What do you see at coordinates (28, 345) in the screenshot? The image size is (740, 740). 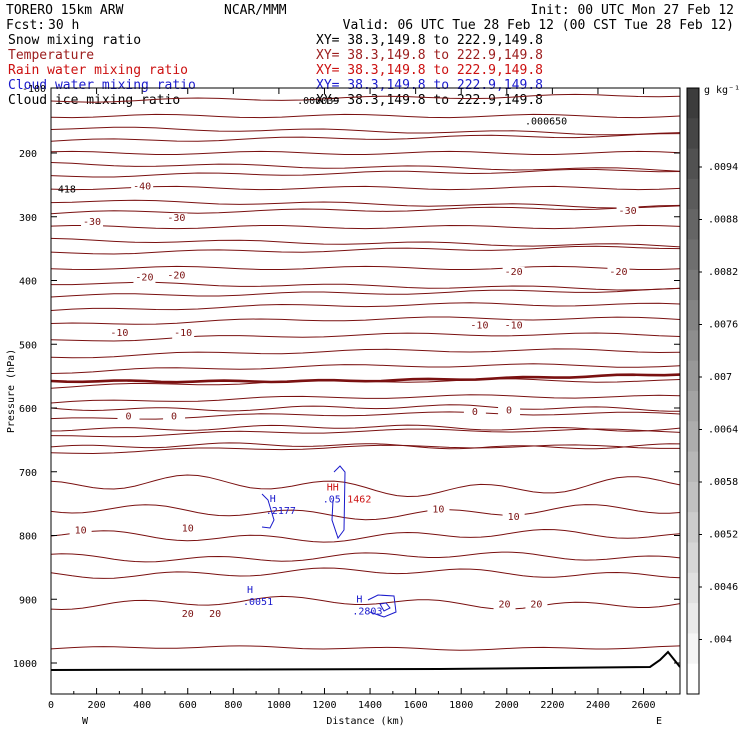 I see `y-tick-label: 500` at bounding box center [28, 345].